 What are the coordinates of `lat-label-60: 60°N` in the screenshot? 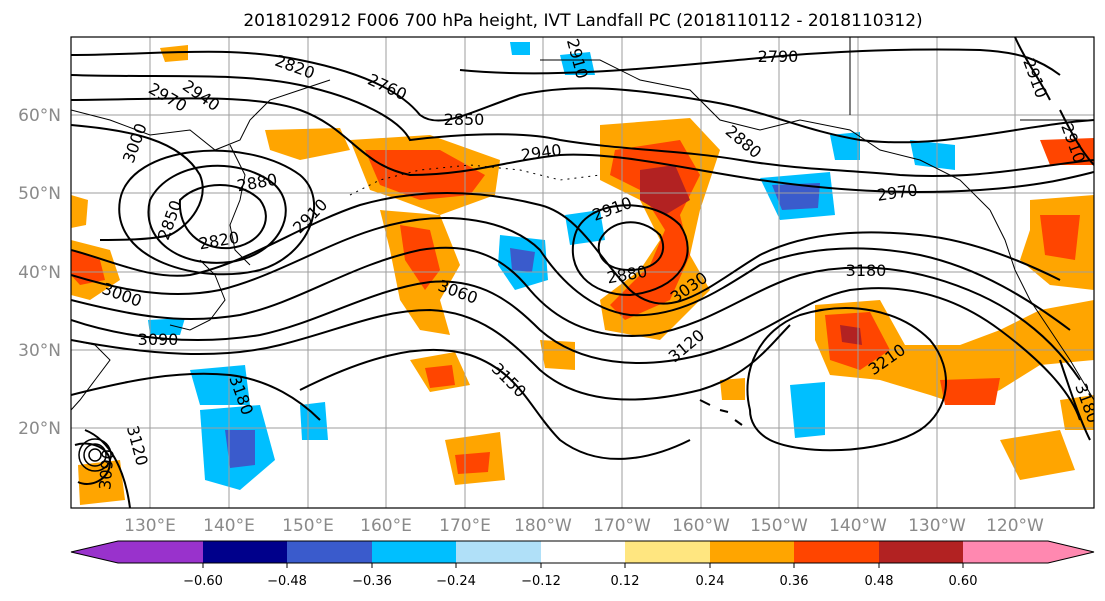 It's located at (39, 116).